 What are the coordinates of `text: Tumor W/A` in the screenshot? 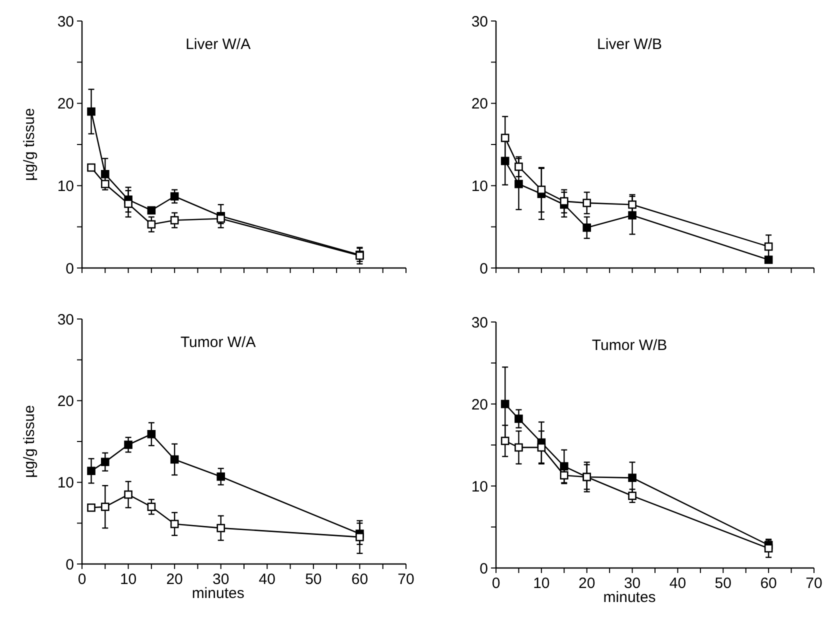 It's located at (218, 342).